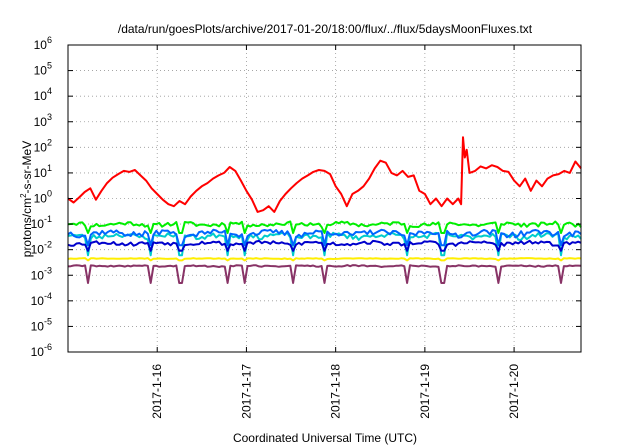 This screenshot has height=448, width=640. Describe the element at coordinates (41, 299) in the screenshot. I see `y-tick-label: 10⁻⁴` at that location.